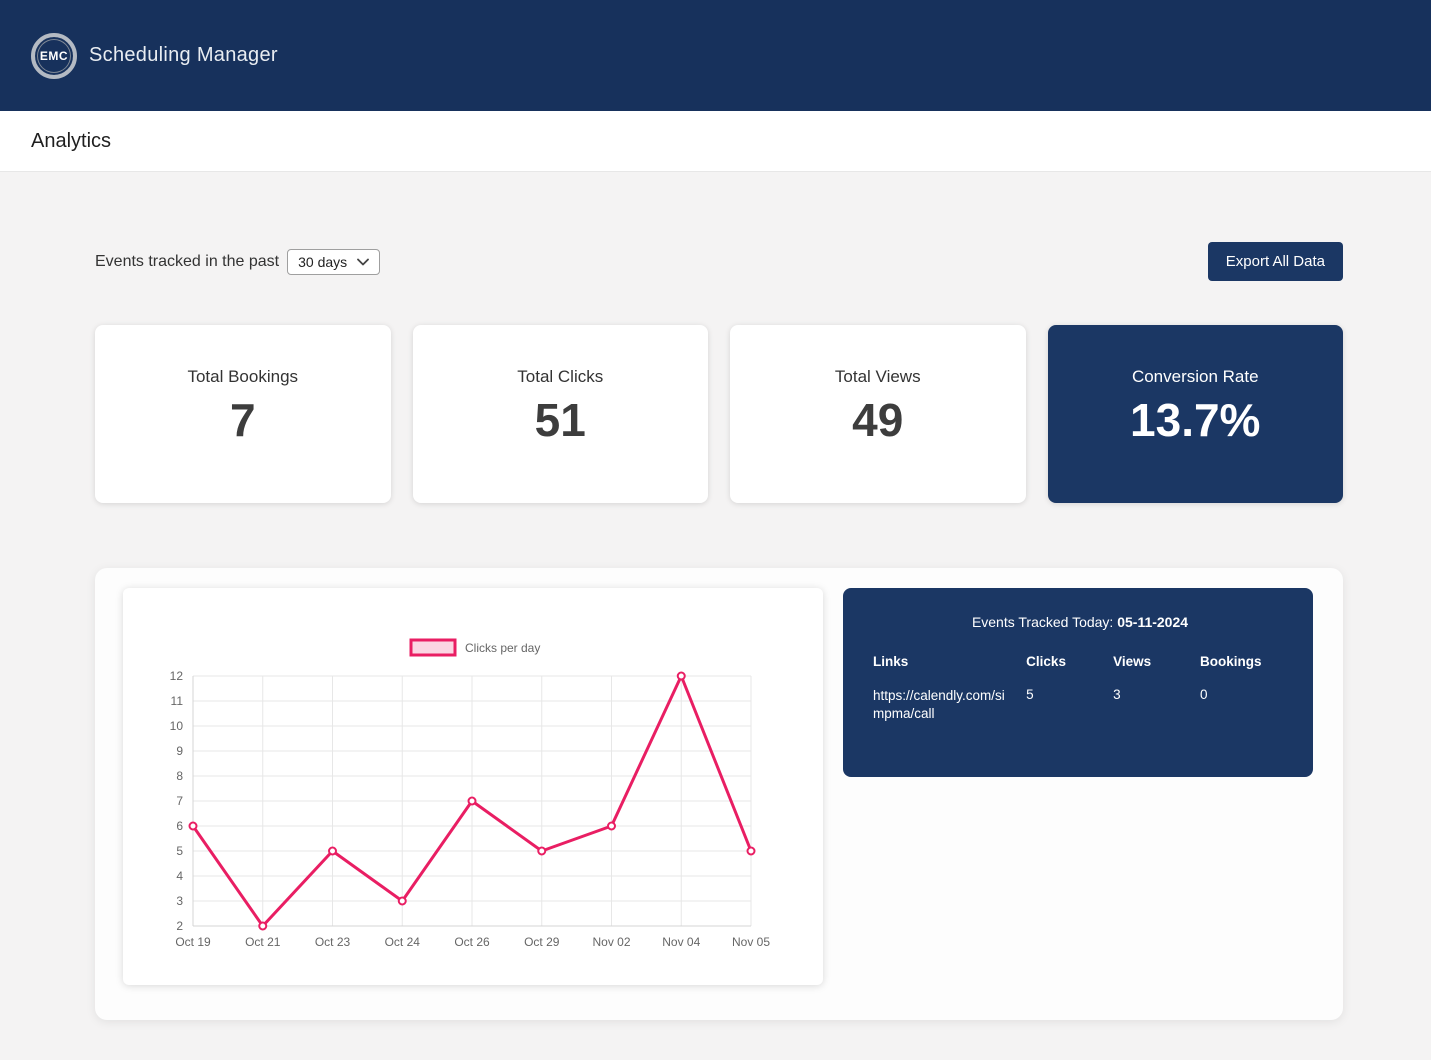 Image resolution: width=1431 pixels, height=1060 pixels. Describe the element at coordinates (179, 851) in the screenshot. I see `svg-text: 5` at that location.